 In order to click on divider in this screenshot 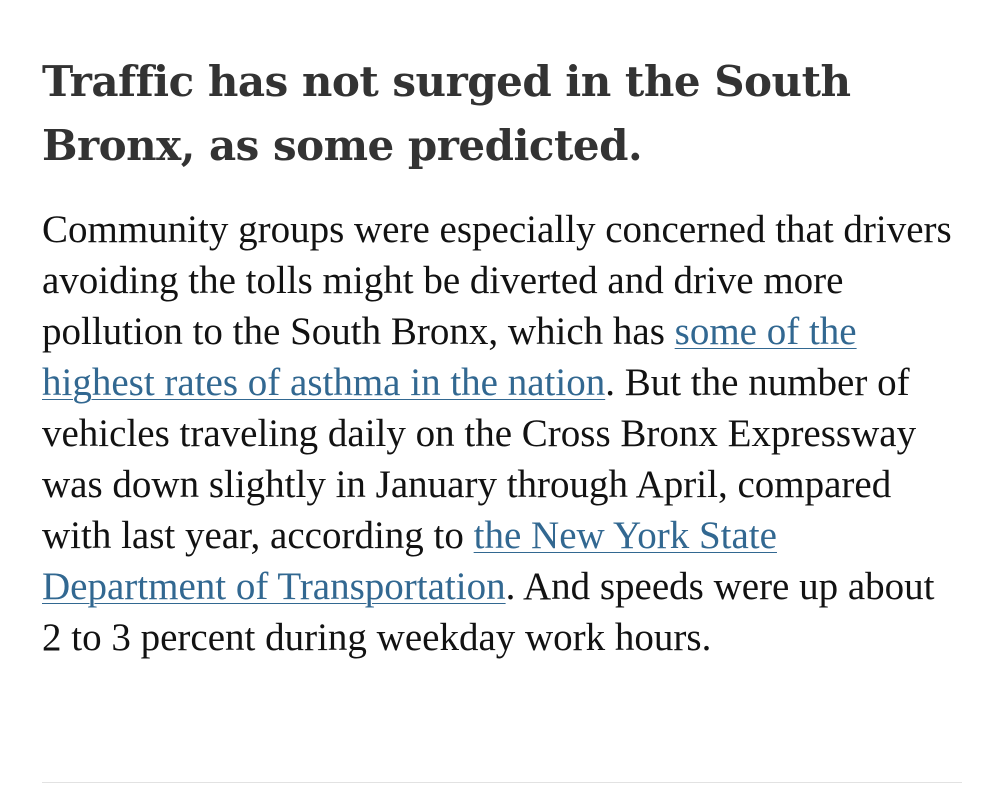, I will do `click(502, 782)`.